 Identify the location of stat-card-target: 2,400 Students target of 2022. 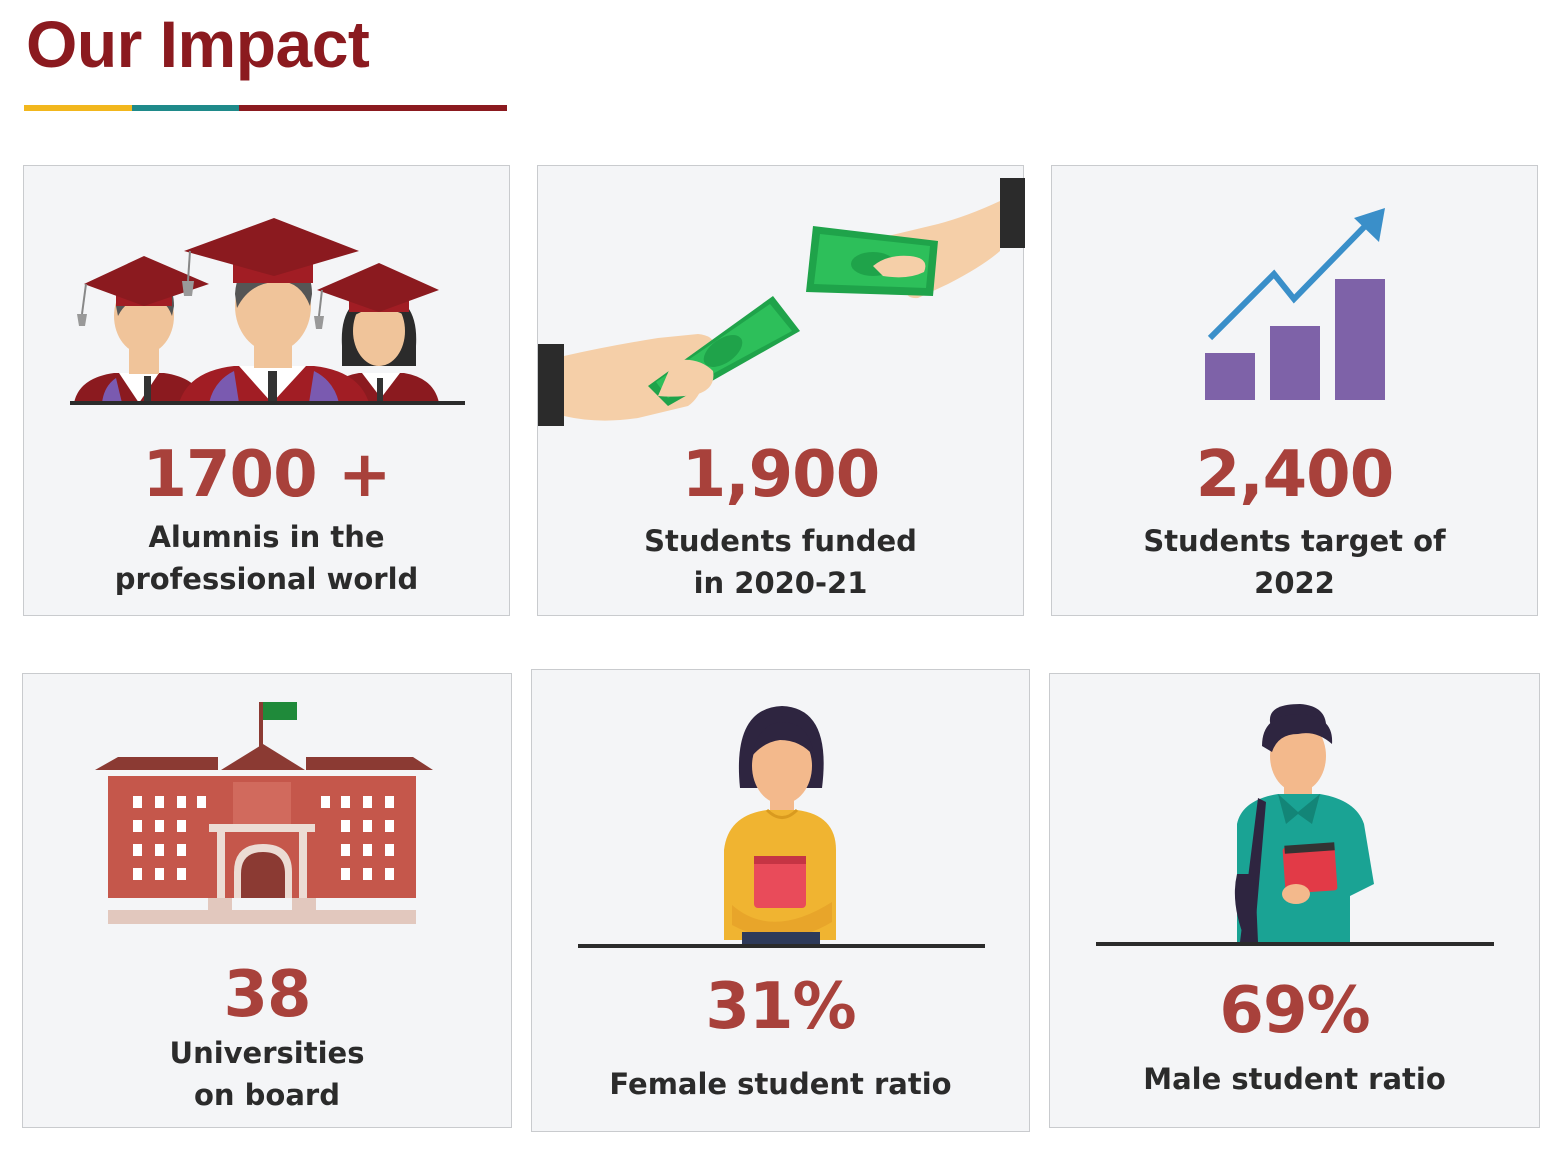
(1294, 390).